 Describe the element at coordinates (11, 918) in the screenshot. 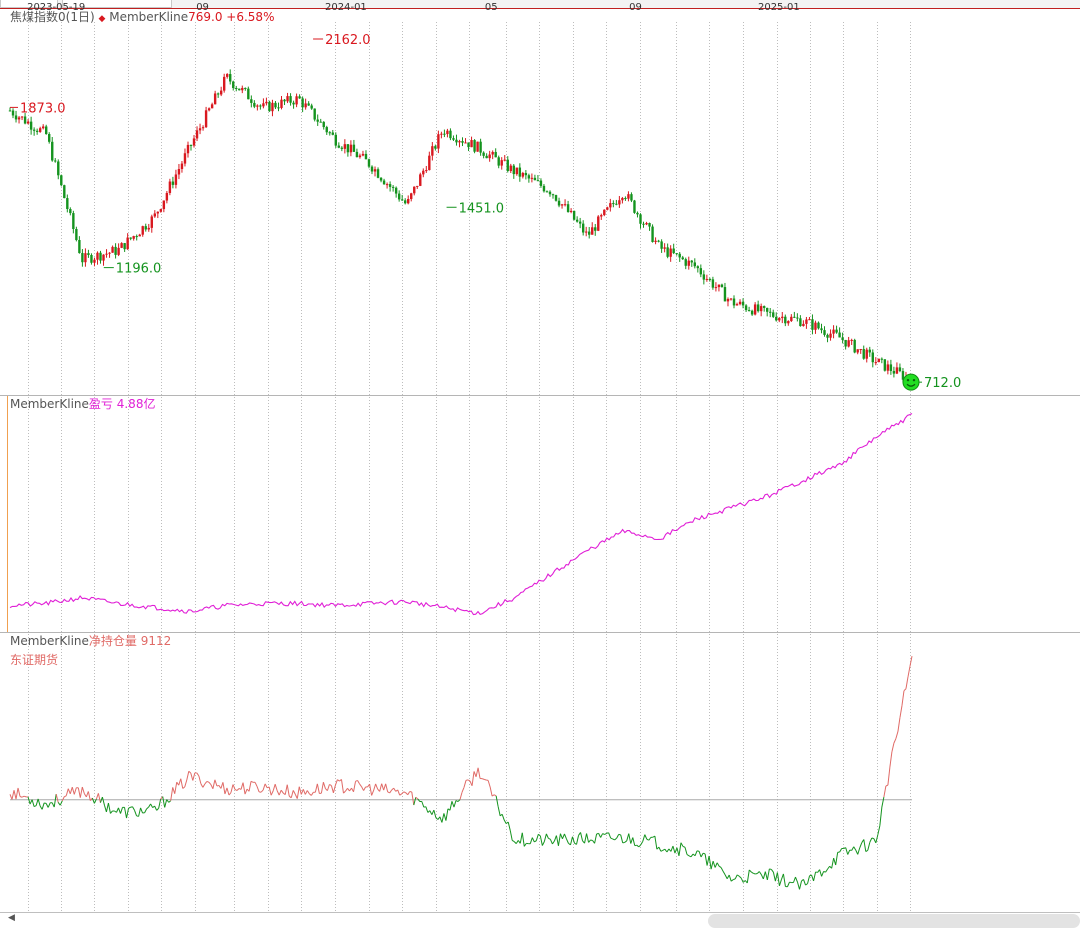

I see `scroll-left-icon: ◀` at that location.